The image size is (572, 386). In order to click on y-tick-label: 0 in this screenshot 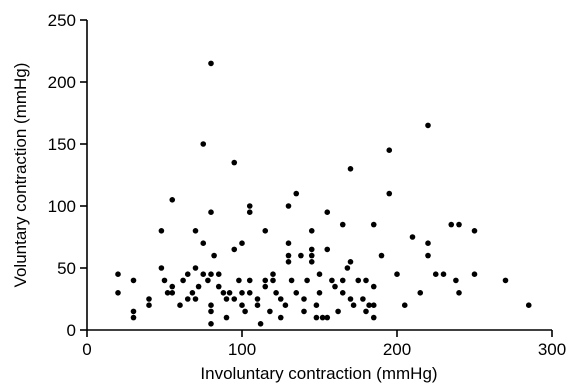, I will do `click(71, 330)`.